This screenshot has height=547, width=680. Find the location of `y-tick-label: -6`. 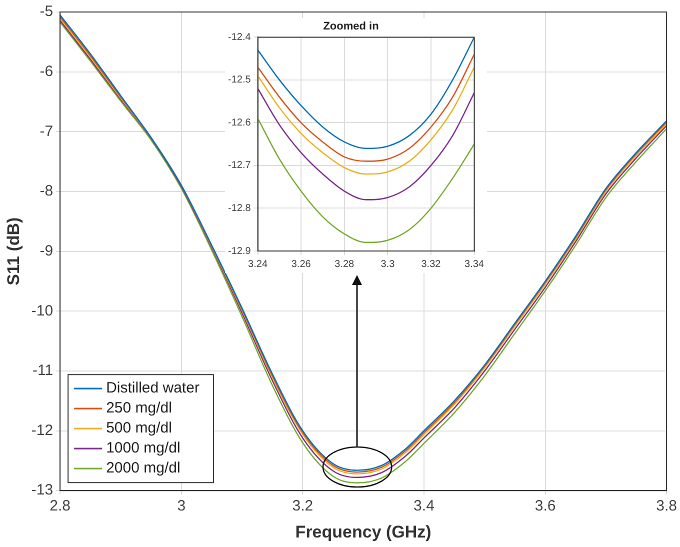

y-tick-label: -6 is located at coordinates (47, 71).